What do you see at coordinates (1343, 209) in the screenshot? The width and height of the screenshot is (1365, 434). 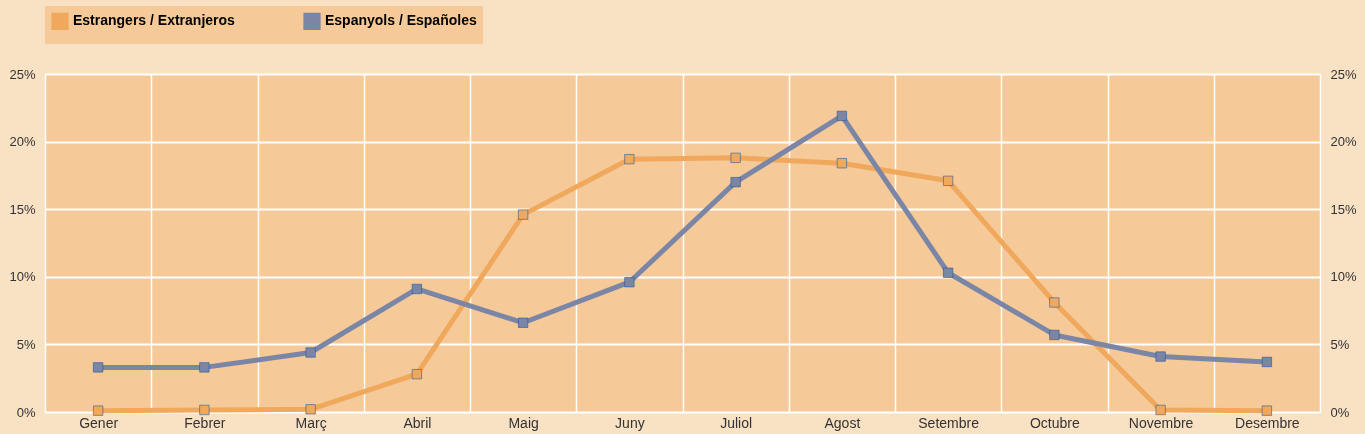 I see `y2-tick-label: 15%` at bounding box center [1343, 209].